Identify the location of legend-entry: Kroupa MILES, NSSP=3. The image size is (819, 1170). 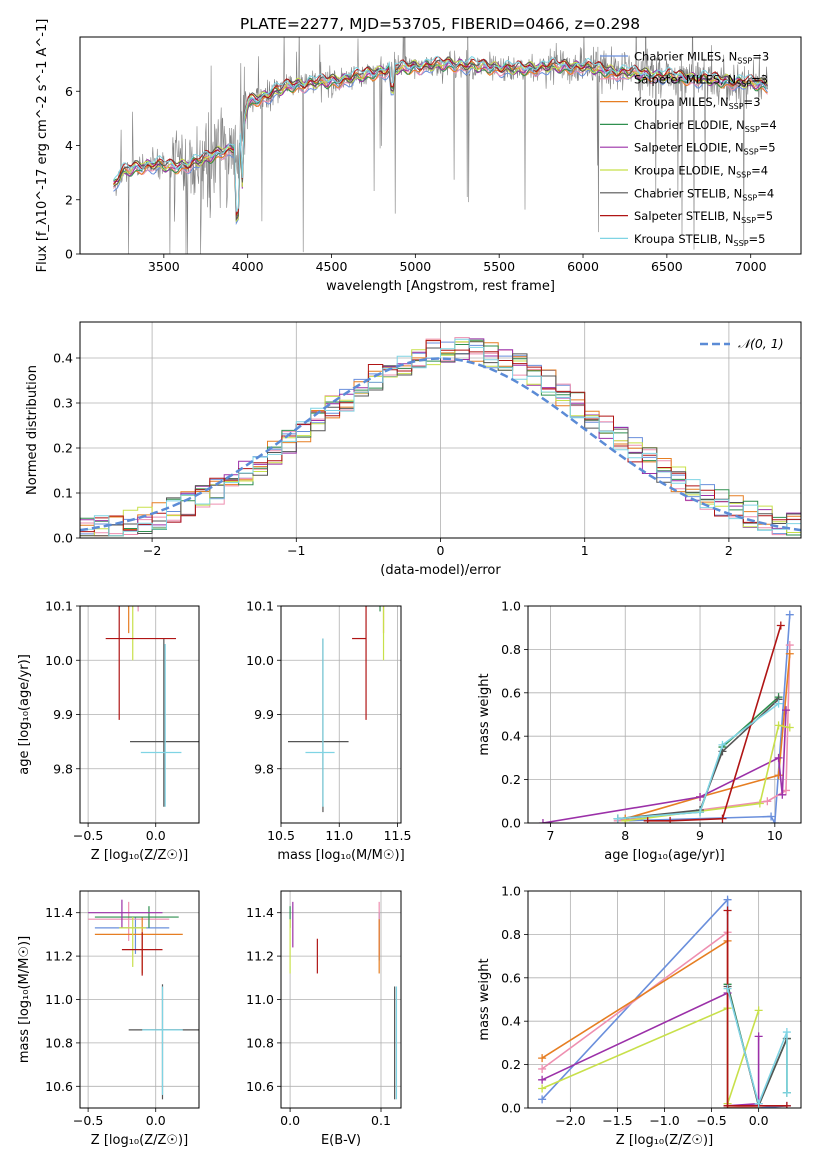
(697, 103).